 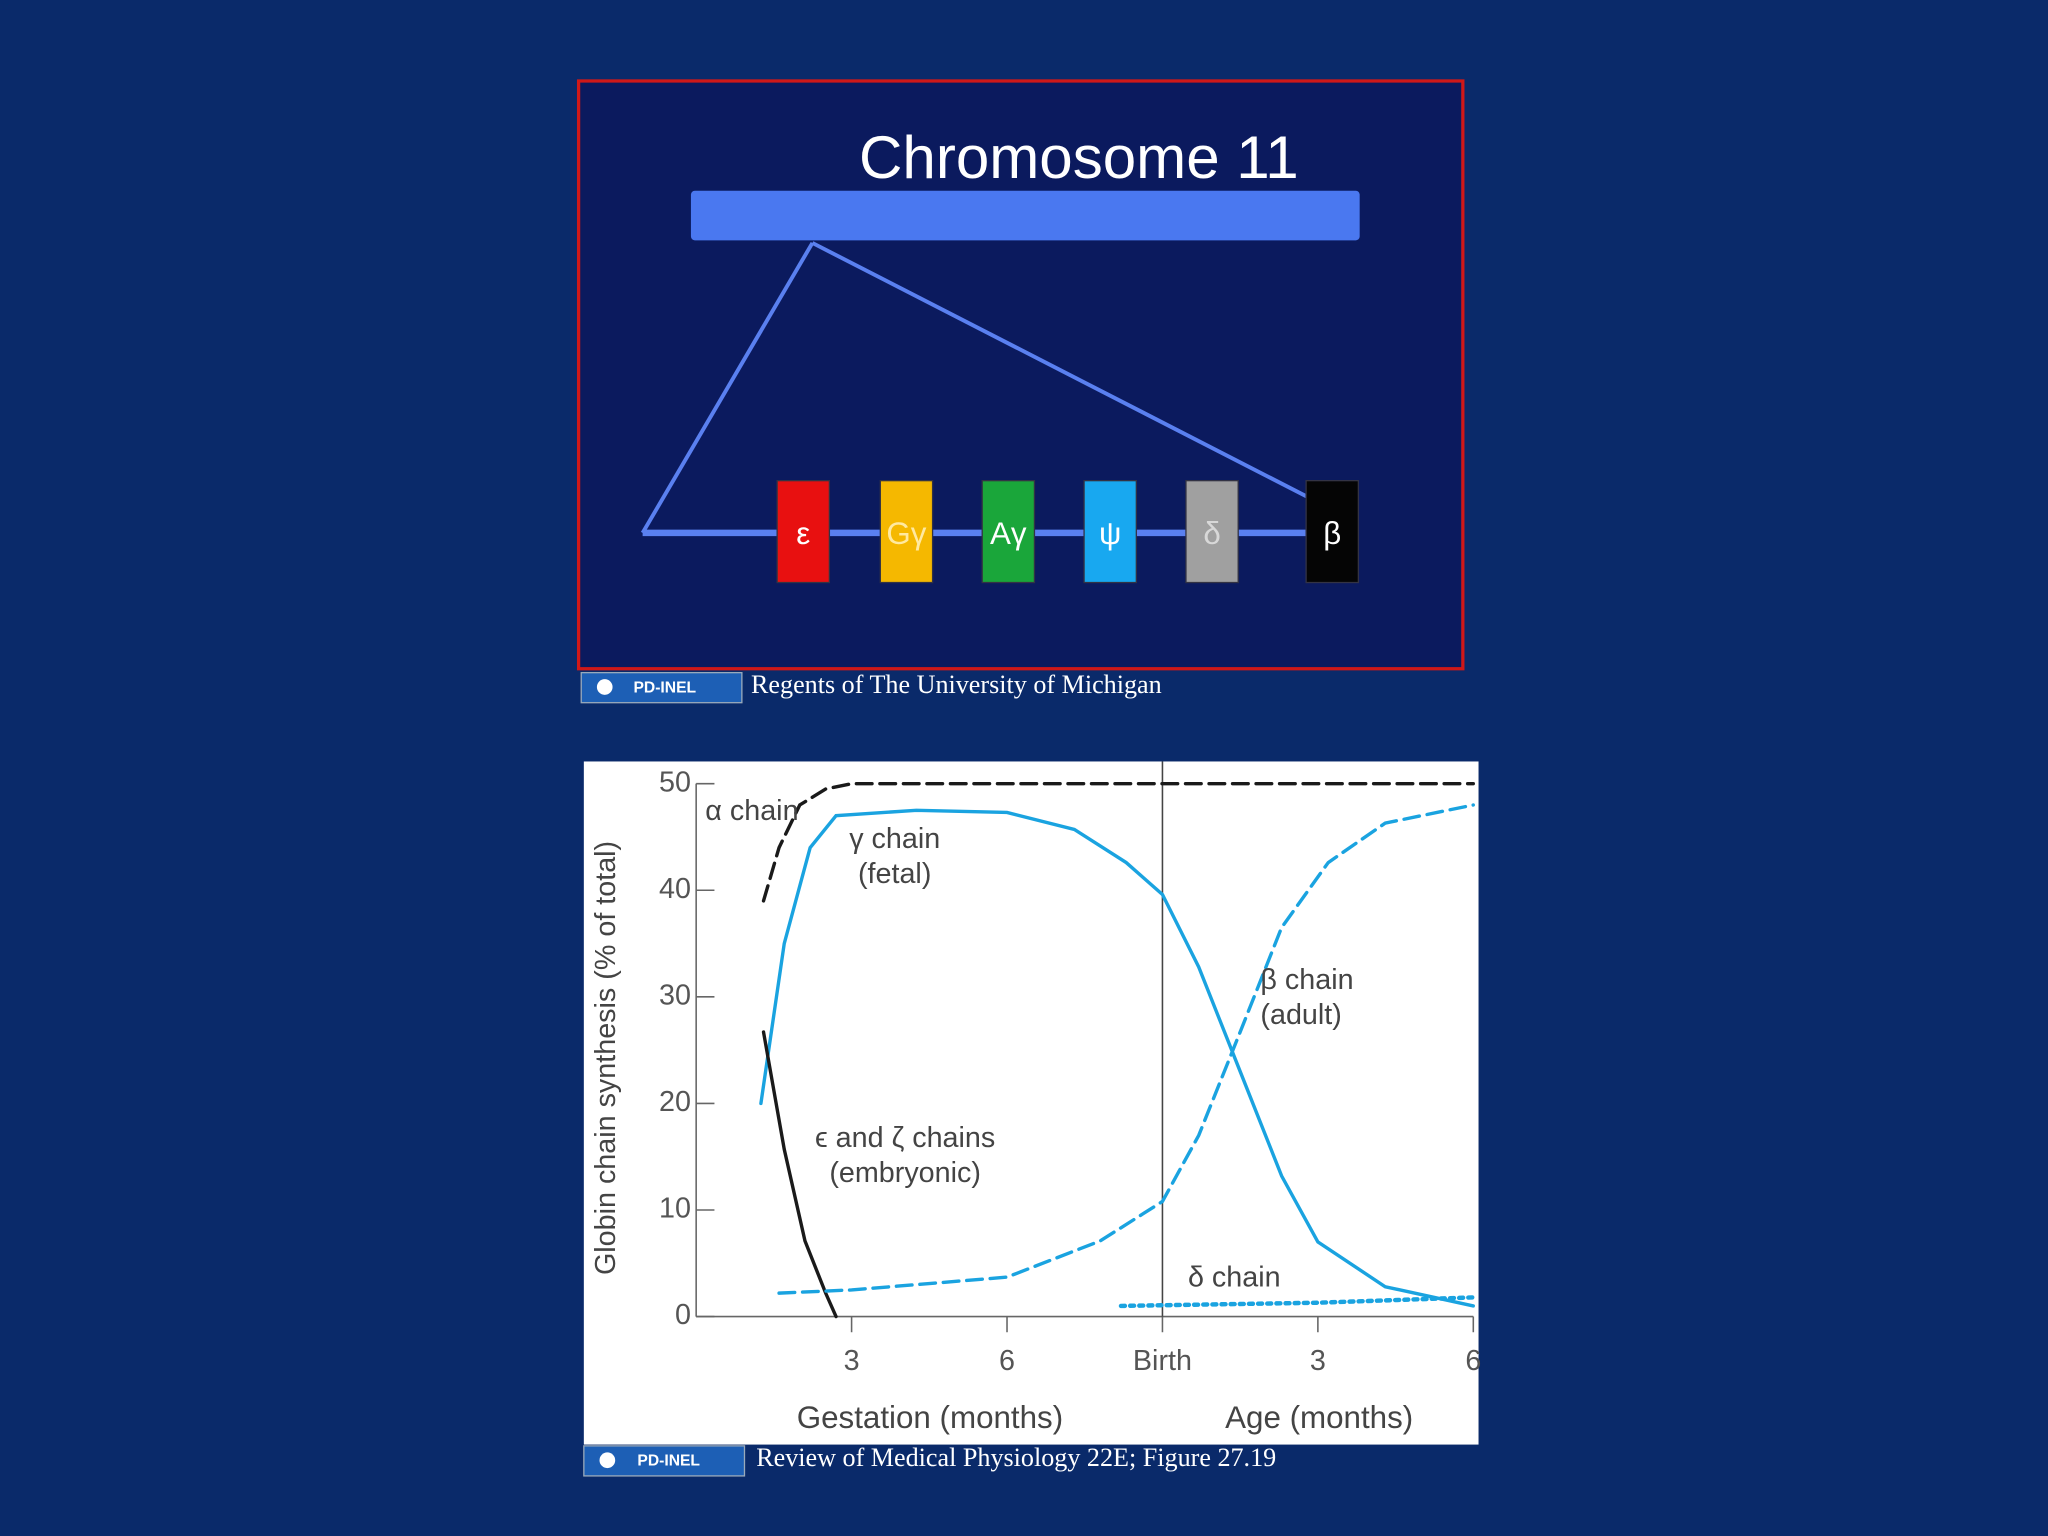 I want to click on series-label-line: β chain, so click(x=1306, y=979).